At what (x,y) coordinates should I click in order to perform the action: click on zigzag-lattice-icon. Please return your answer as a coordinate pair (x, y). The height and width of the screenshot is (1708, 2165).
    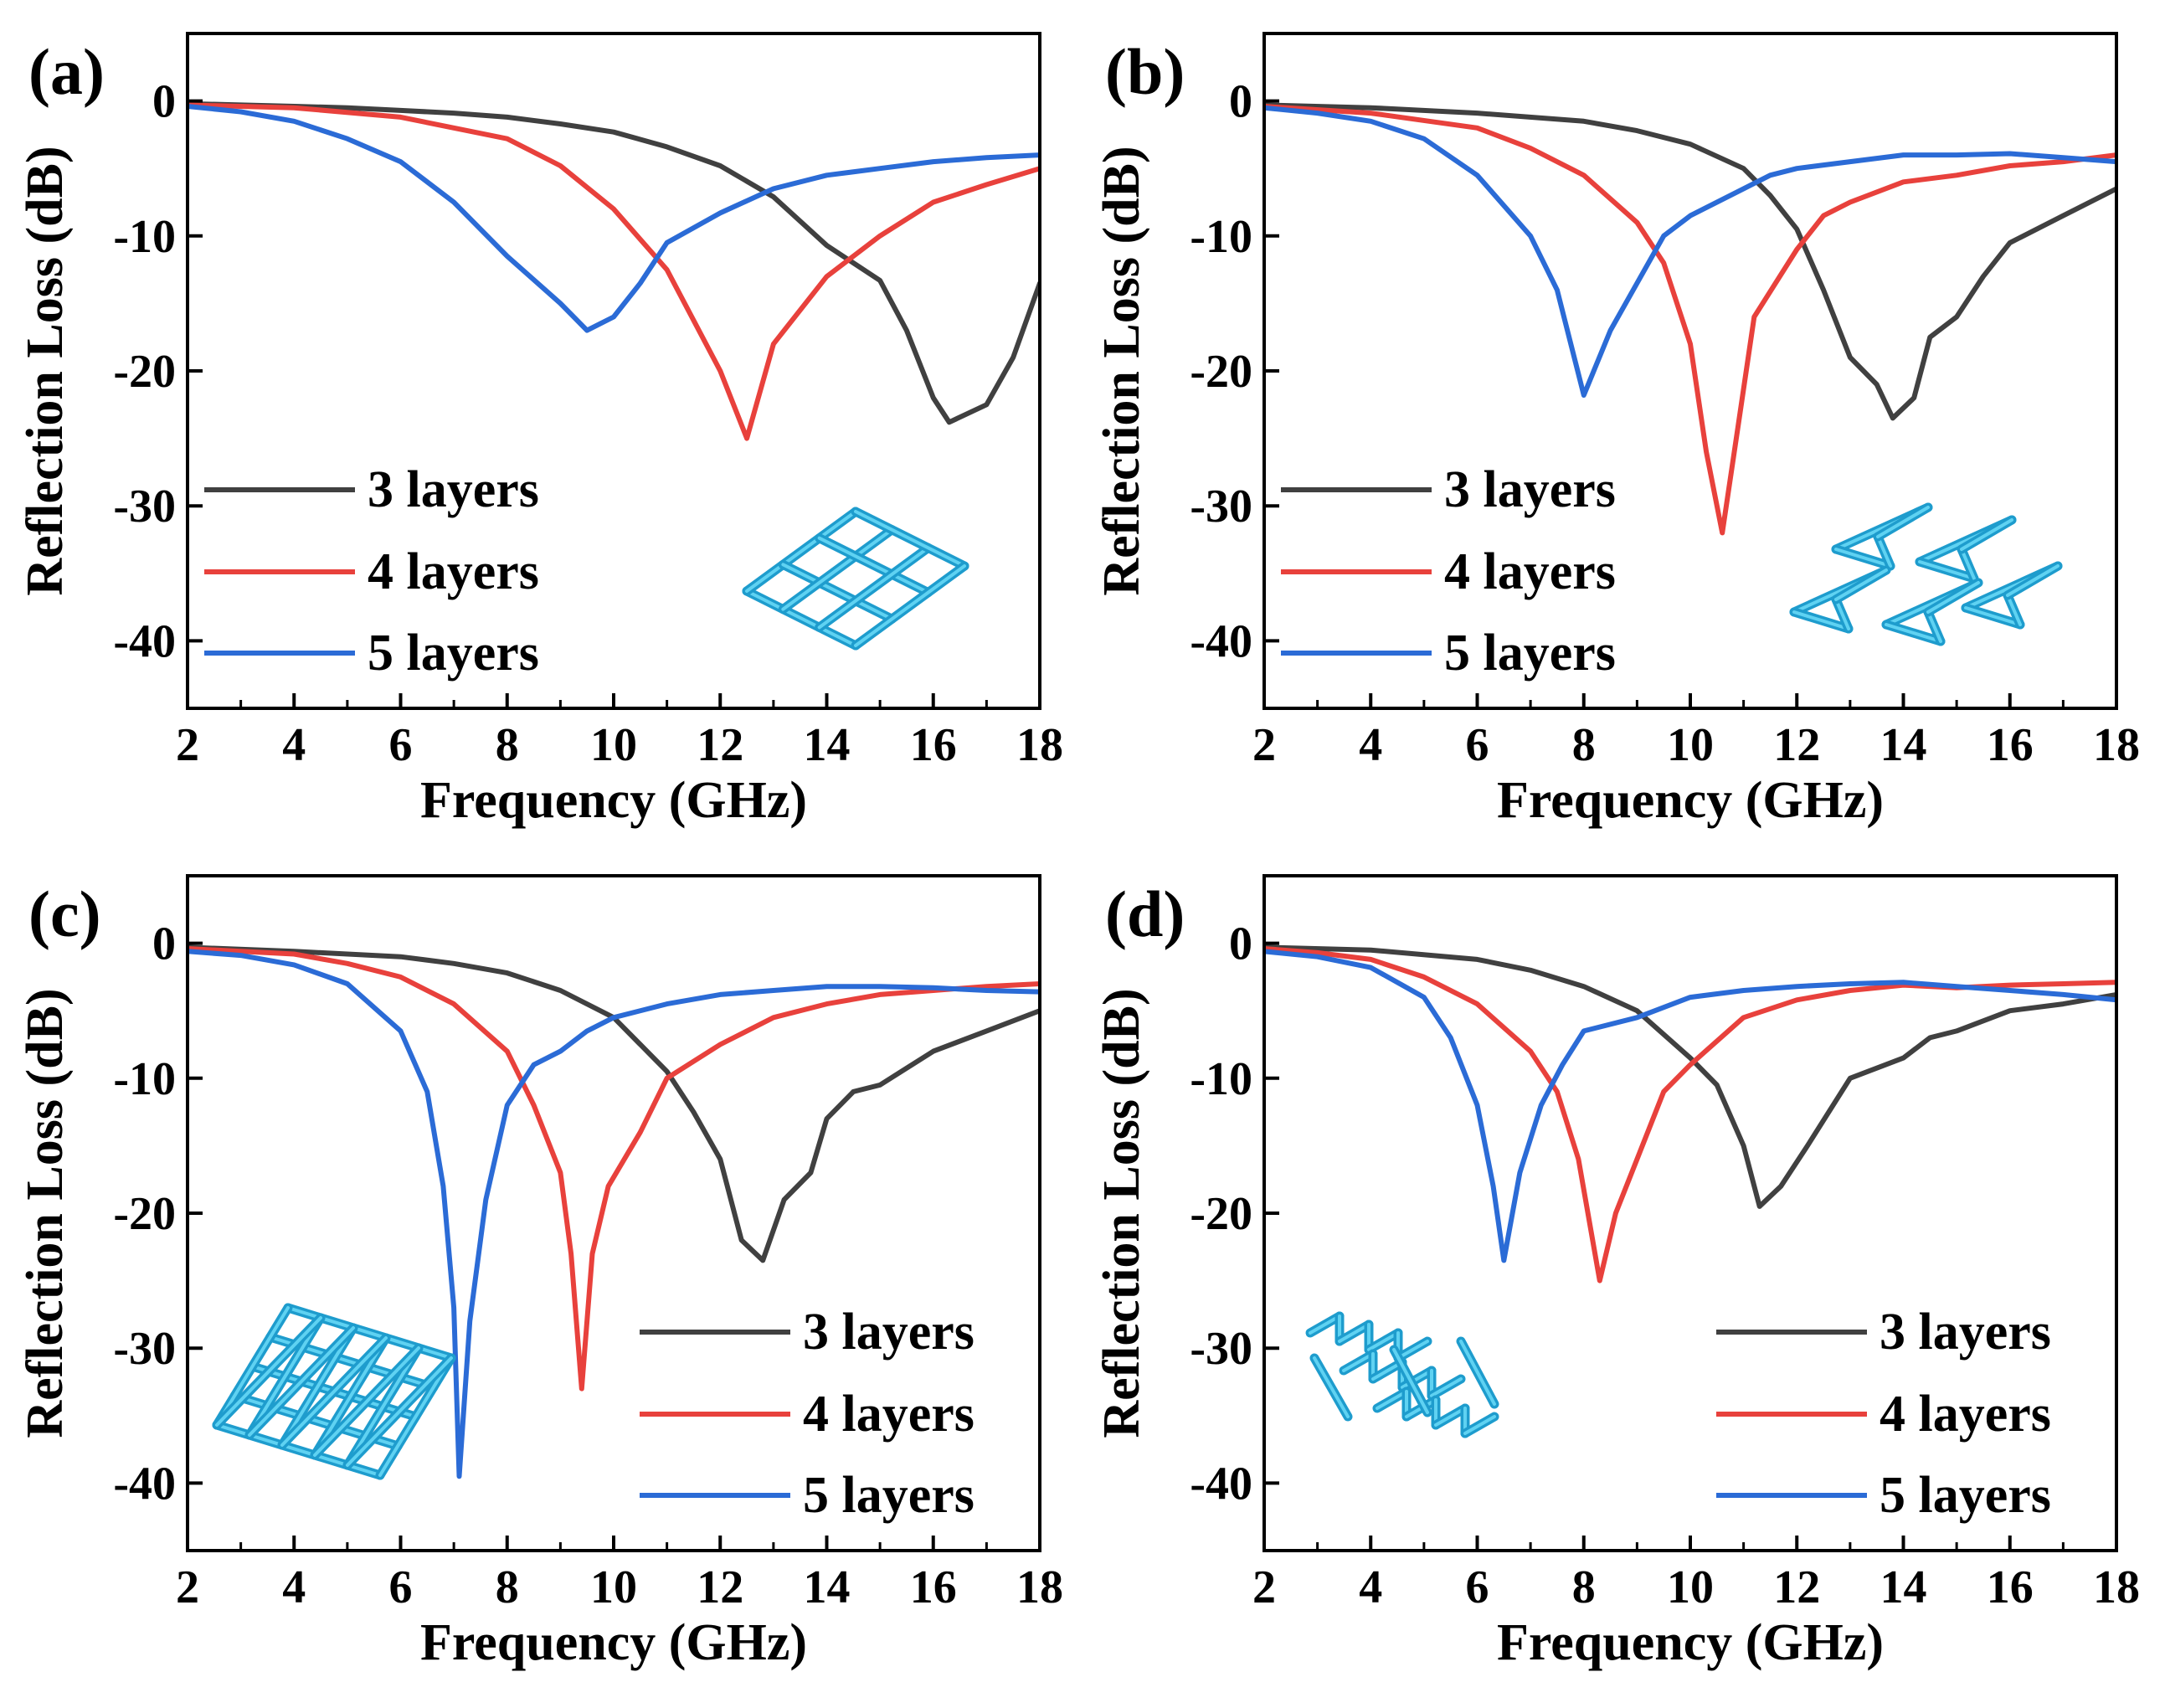
    Looking at the image, I should click on (1402, 1374).